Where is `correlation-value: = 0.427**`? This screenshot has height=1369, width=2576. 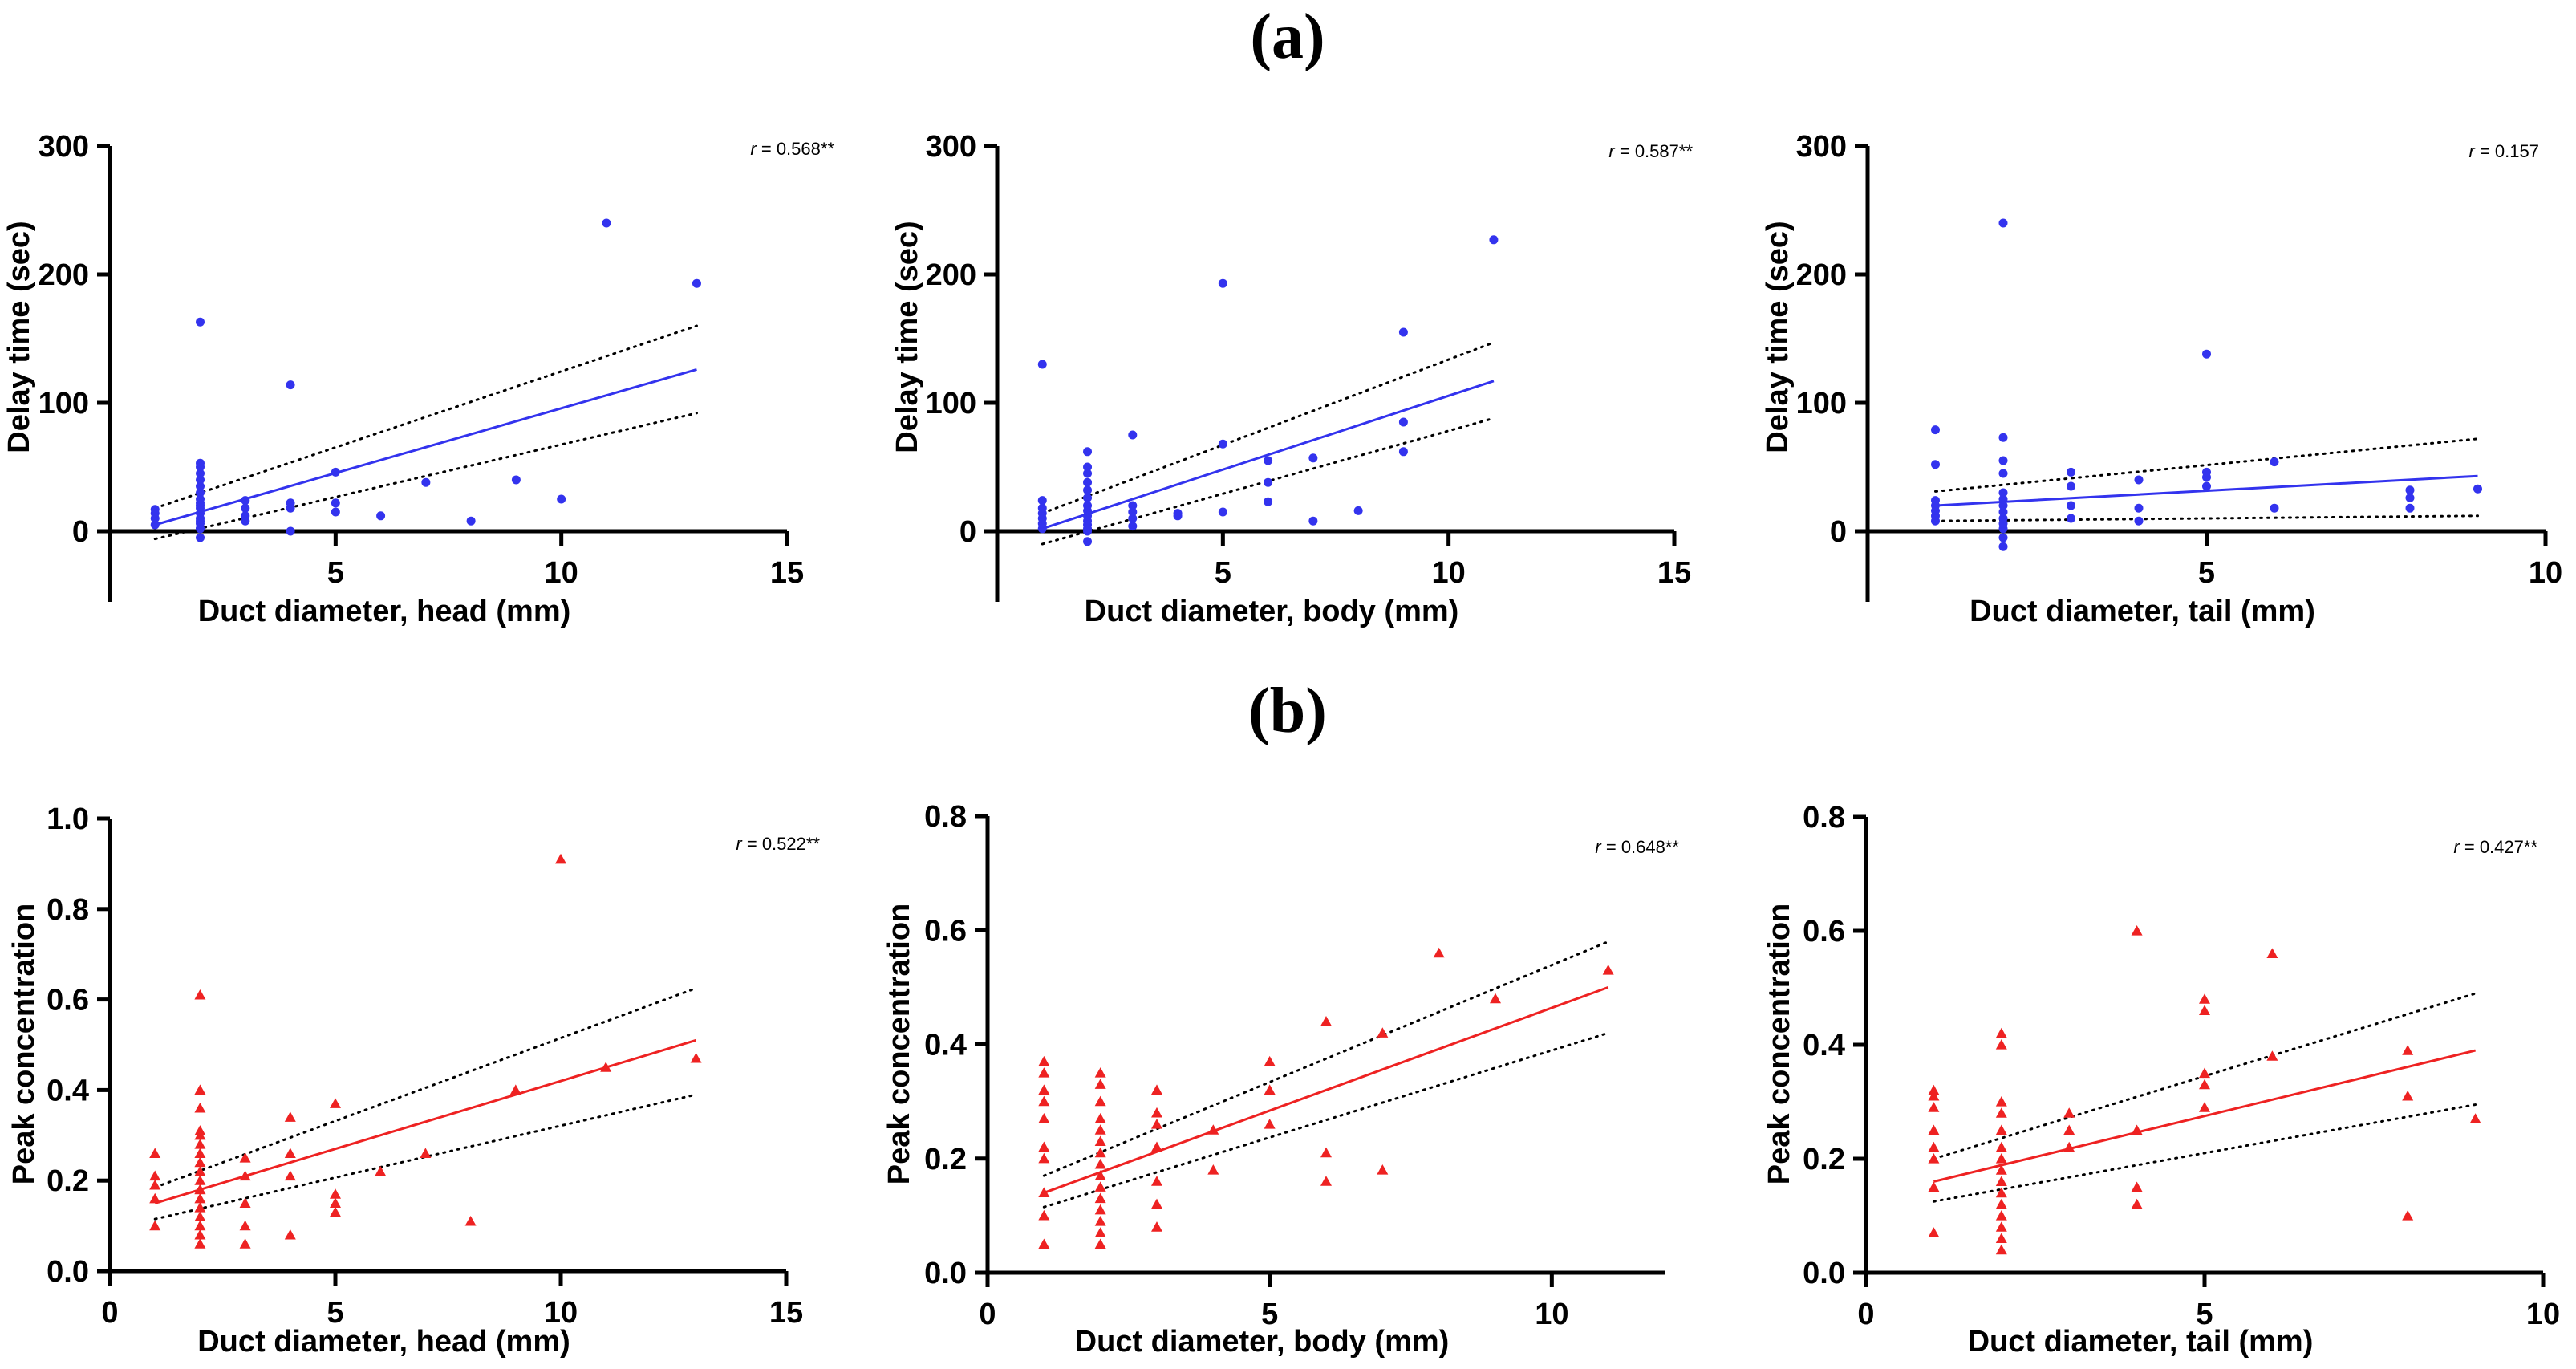
correlation-value: = 0.427** is located at coordinates (2499, 847).